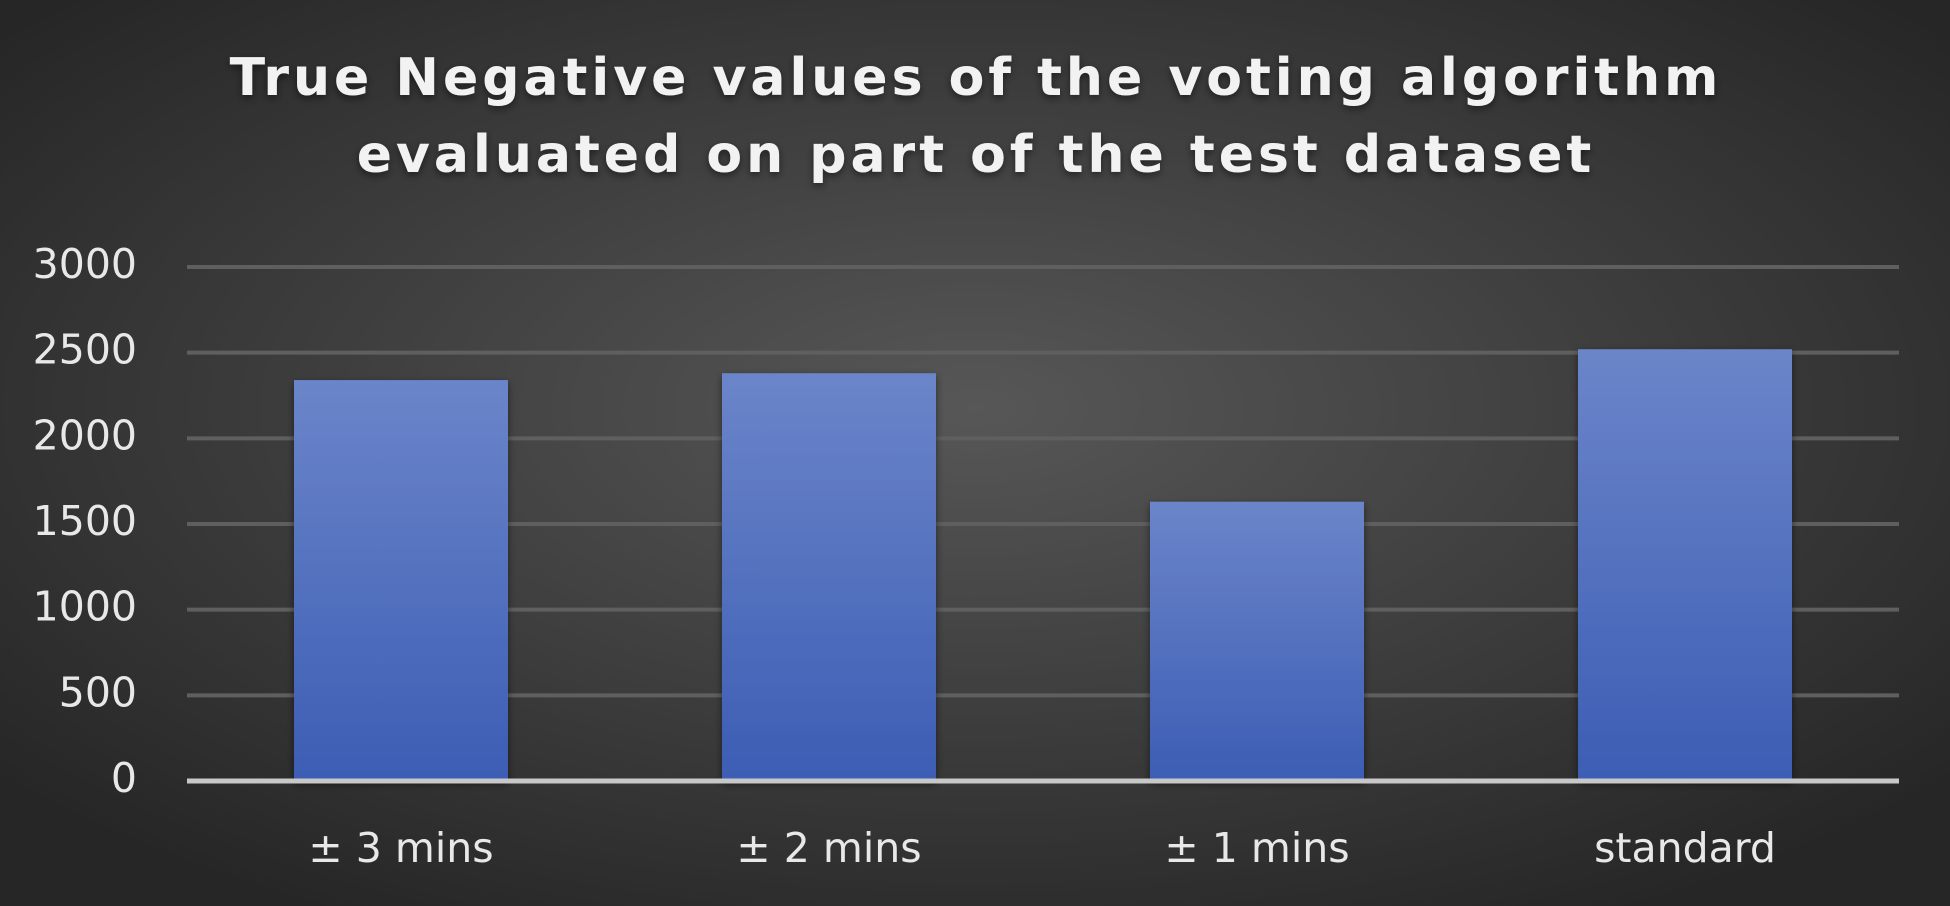 The width and height of the screenshot is (1950, 906). Describe the element at coordinates (85, 350) in the screenshot. I see `y-tick-label: 2500` at that location.